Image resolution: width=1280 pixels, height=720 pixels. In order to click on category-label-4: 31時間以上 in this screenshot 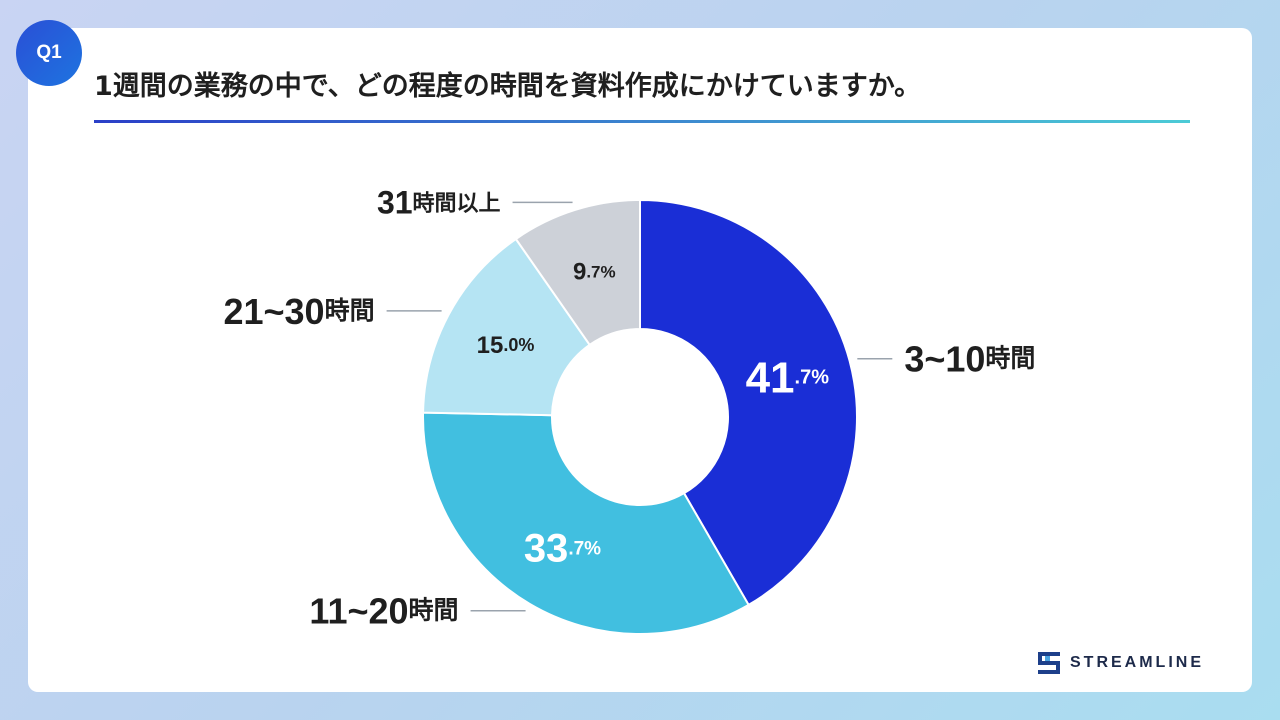, I will do `click(439, 202)`.